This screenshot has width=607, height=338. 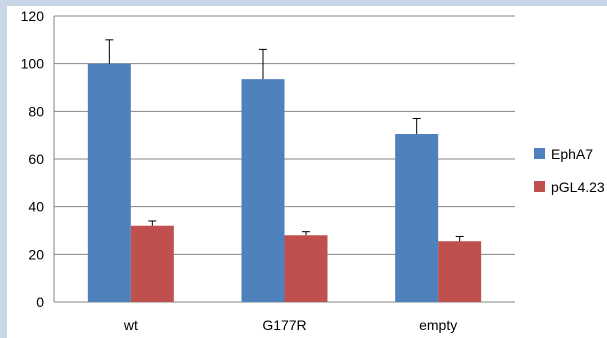 What do you see at coordinates (130, 325) in the screenshot?
I see `x-tick-label: wt` at bounding box center [130, 325].